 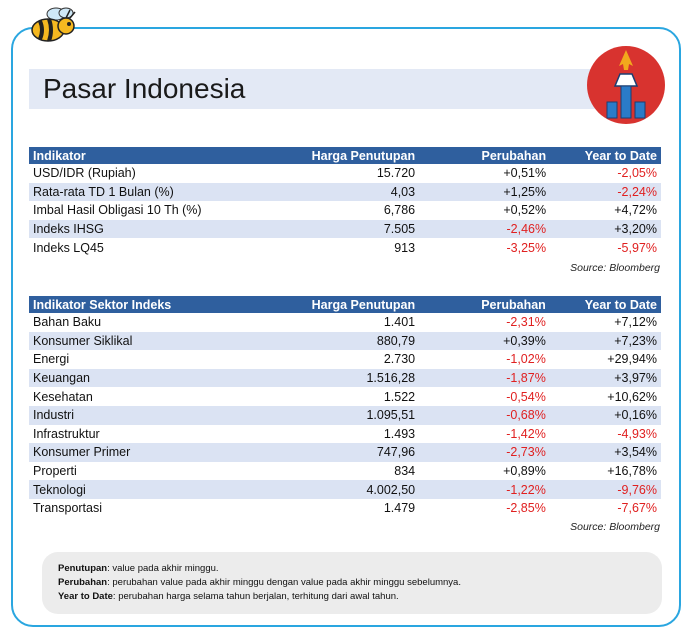 What do you see at coordinates (637, 247) in the screenshot?
I see `table-cell: -5,97%` at bounding box center [637, 247].